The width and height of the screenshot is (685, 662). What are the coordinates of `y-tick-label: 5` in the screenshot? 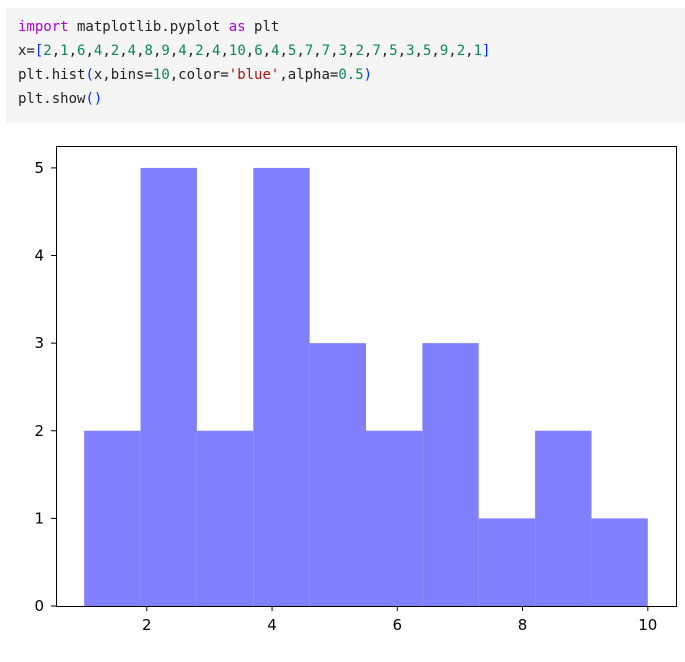 It's located at (39, 168).